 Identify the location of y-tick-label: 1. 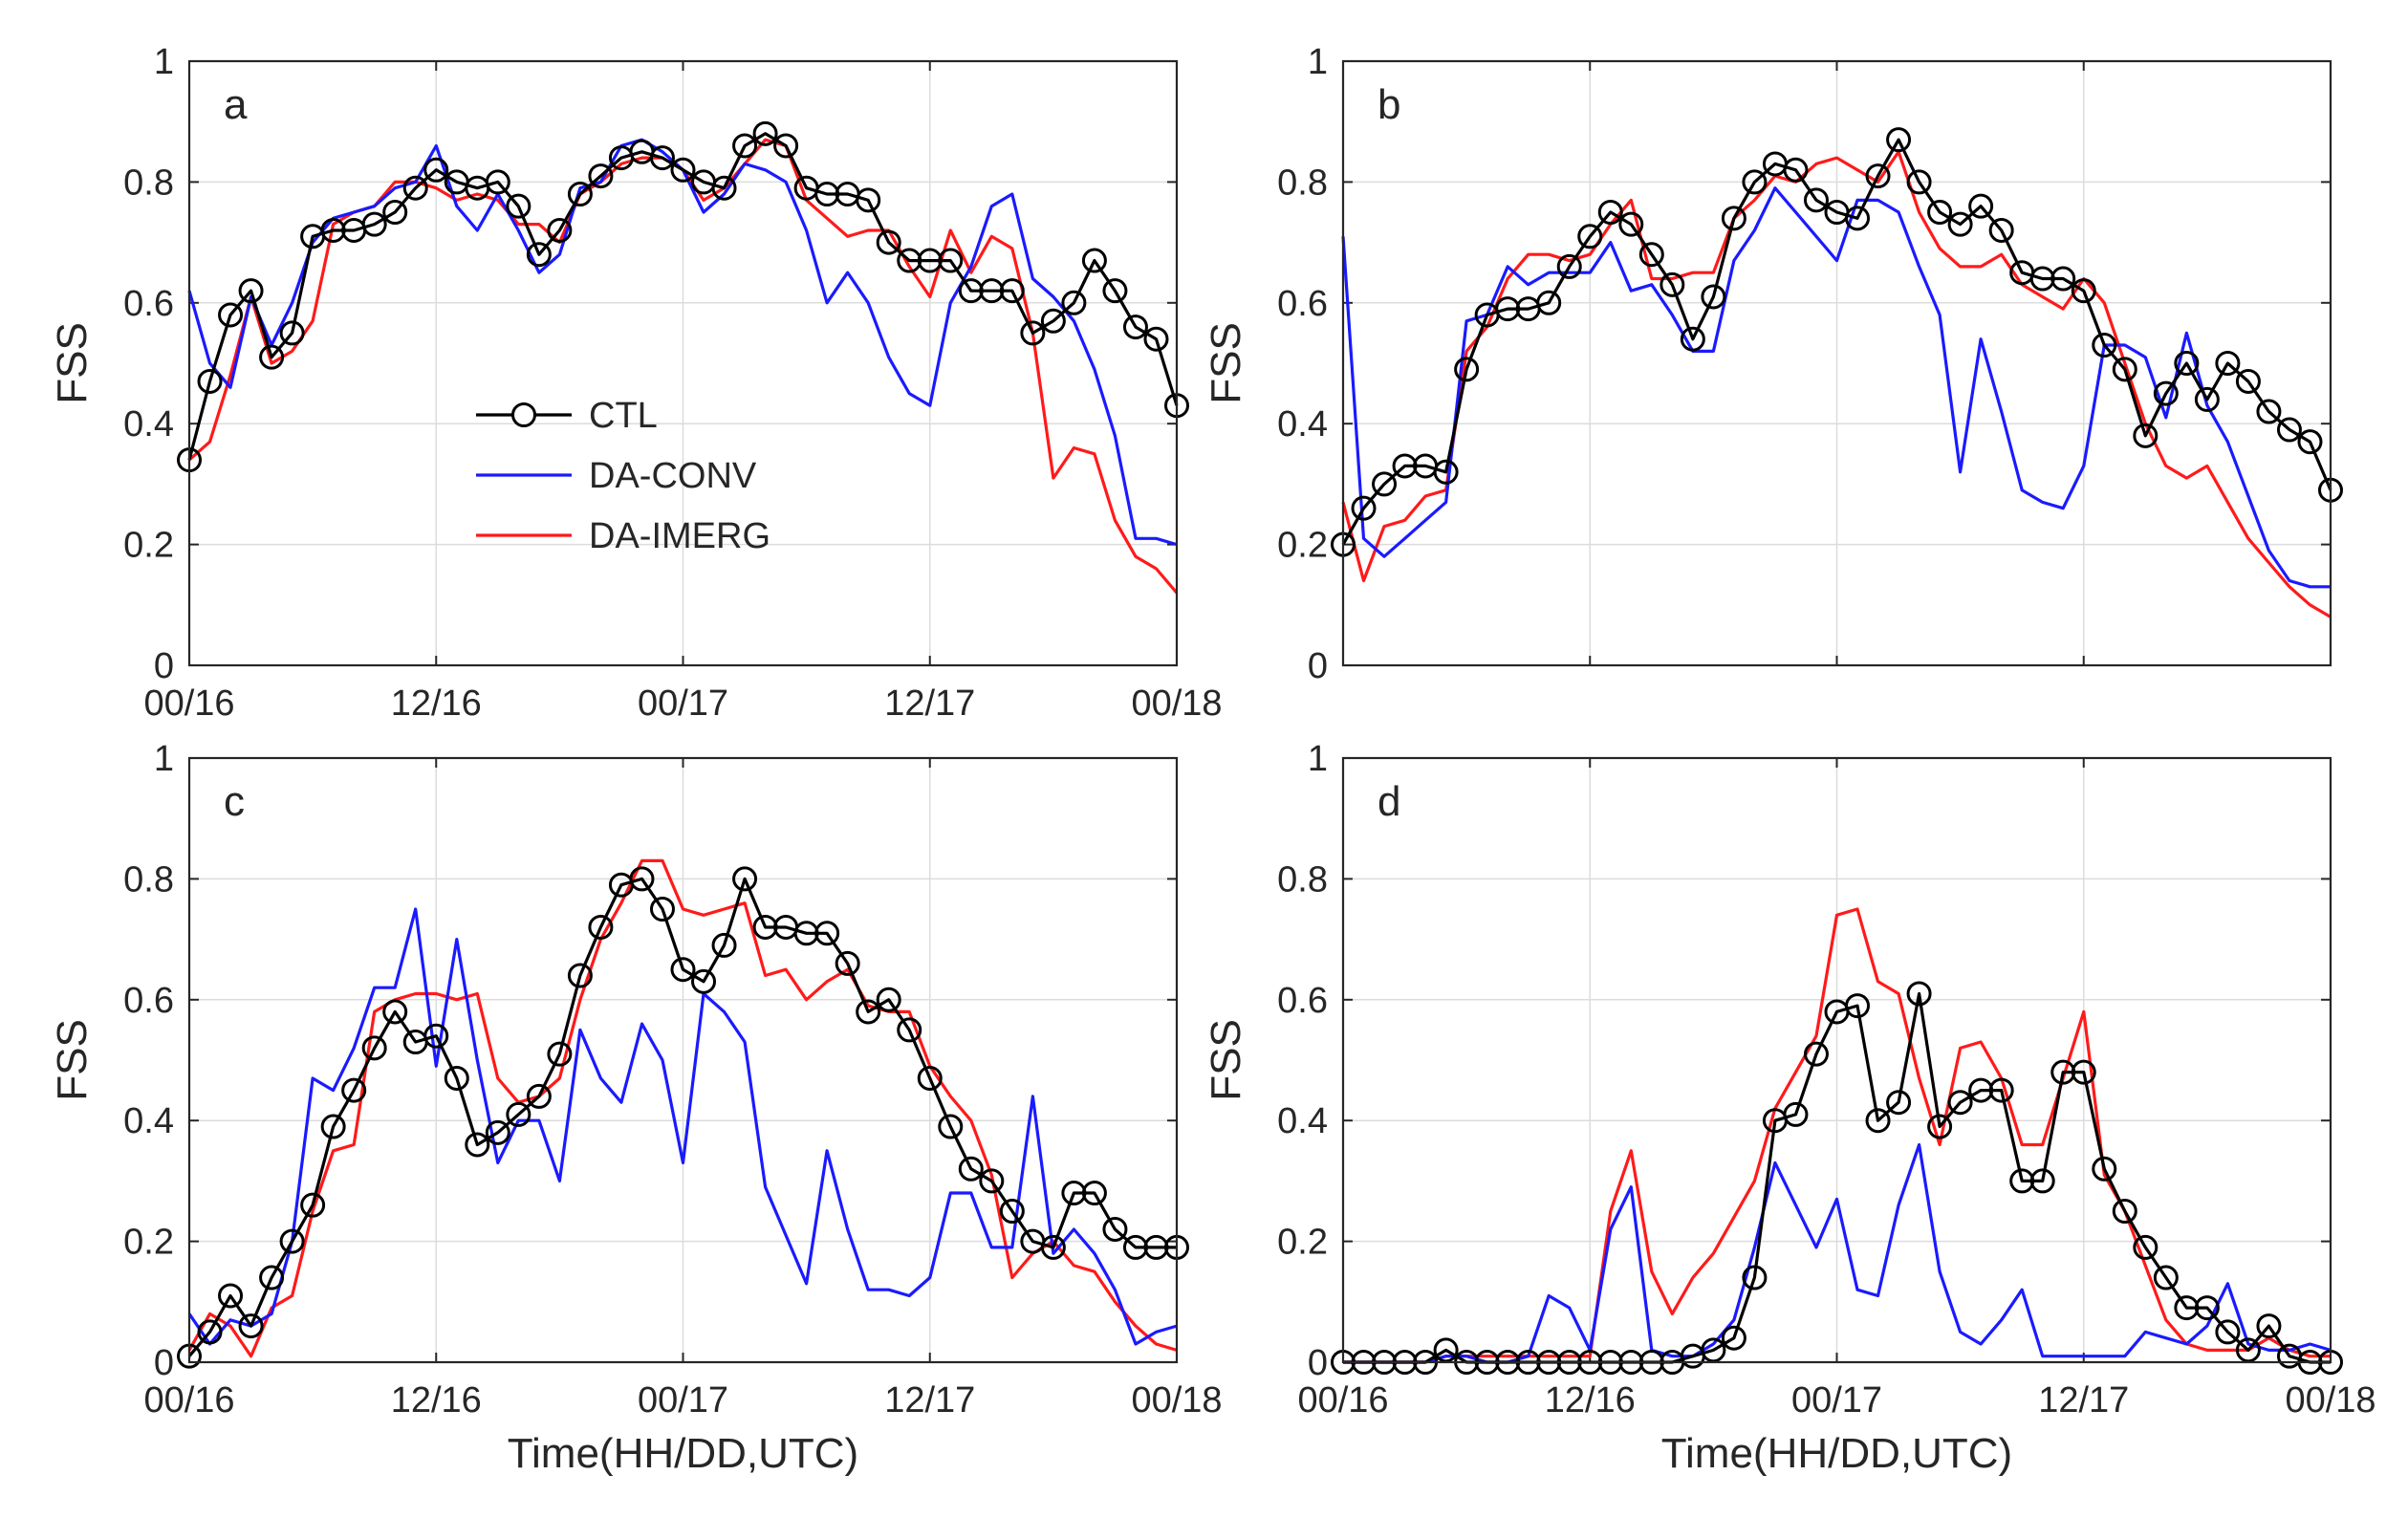
(164, 62).